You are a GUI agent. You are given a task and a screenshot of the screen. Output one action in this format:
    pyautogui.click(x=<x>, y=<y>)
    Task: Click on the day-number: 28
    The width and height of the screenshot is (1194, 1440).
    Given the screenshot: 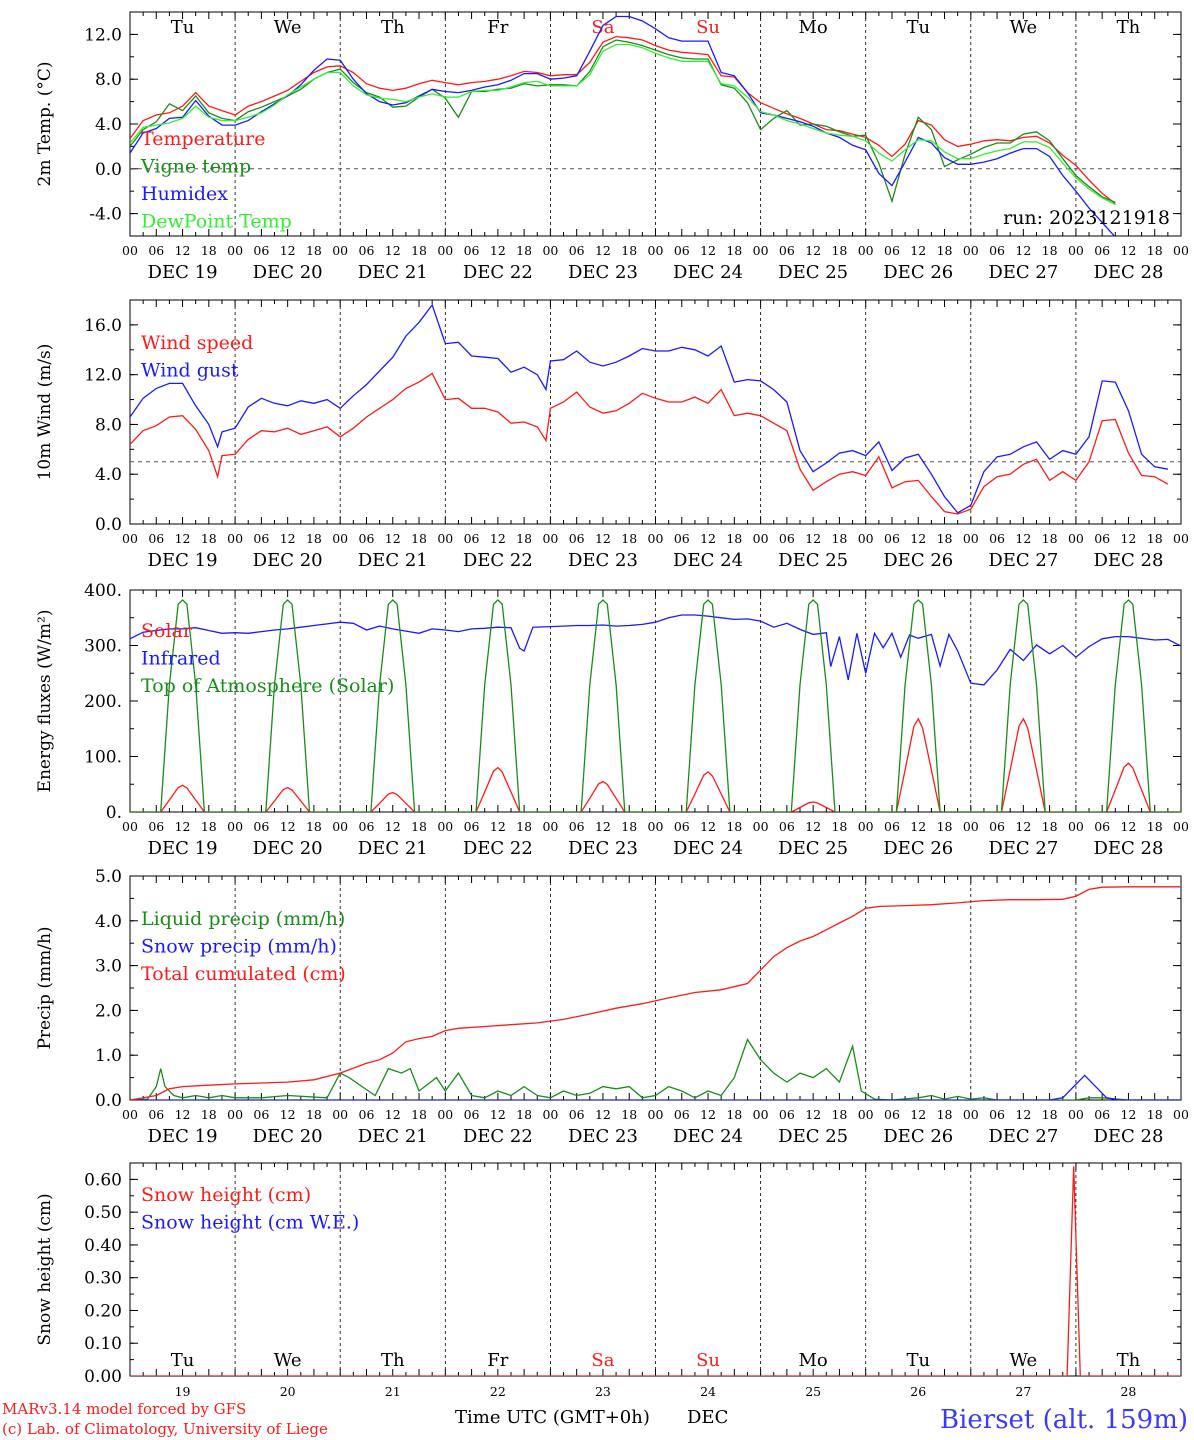 What is the action you would take?
    pyautogui.click(x=1128, y=1391)
    